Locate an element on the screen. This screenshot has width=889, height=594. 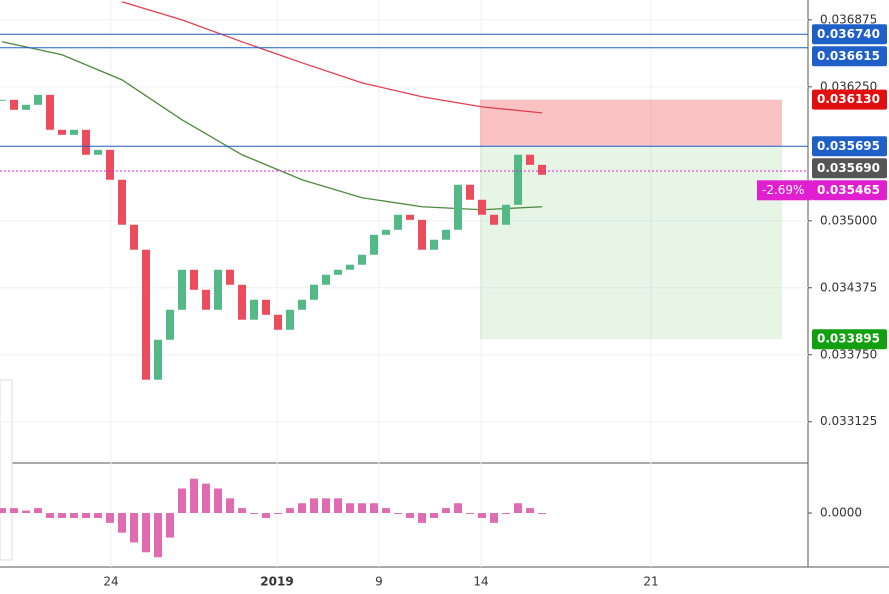
y-tick-label: 0.033750 is located at coordinates (848, 354).